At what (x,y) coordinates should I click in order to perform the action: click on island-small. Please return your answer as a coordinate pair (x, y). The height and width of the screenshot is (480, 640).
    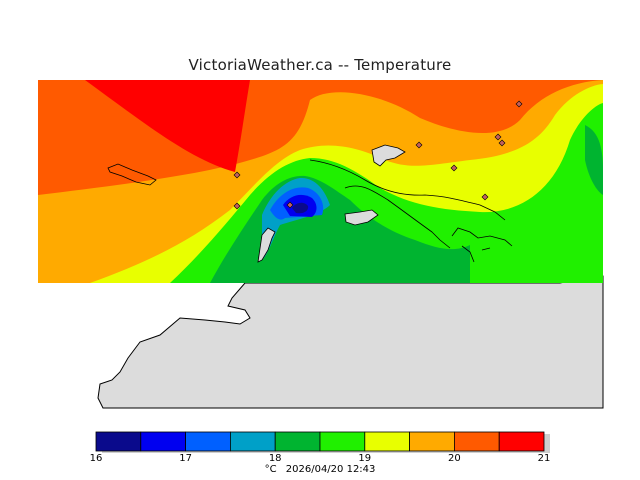
    Looking at the image, I should click on (361, 217).